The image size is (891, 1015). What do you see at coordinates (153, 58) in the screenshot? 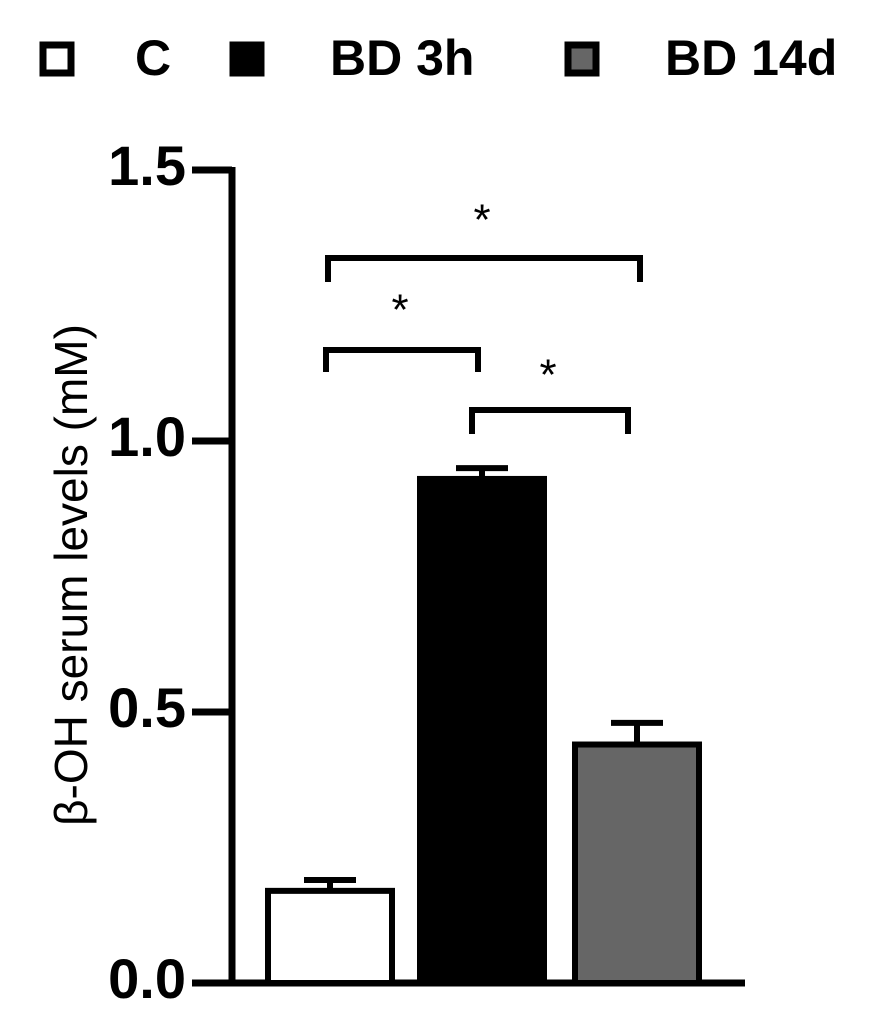
I see `legend-label: C` at bounding box center [153, 58].